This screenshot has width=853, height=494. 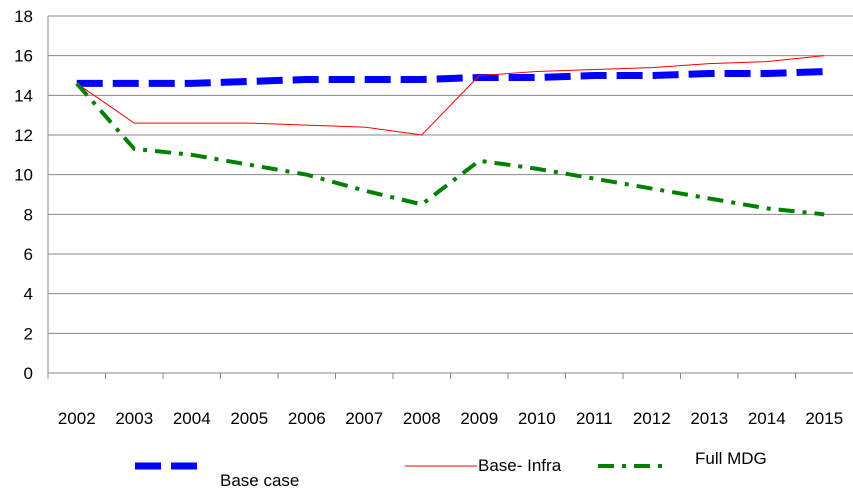 I want to click on legend-label: Base- Infra, so click(x=520, y=465).